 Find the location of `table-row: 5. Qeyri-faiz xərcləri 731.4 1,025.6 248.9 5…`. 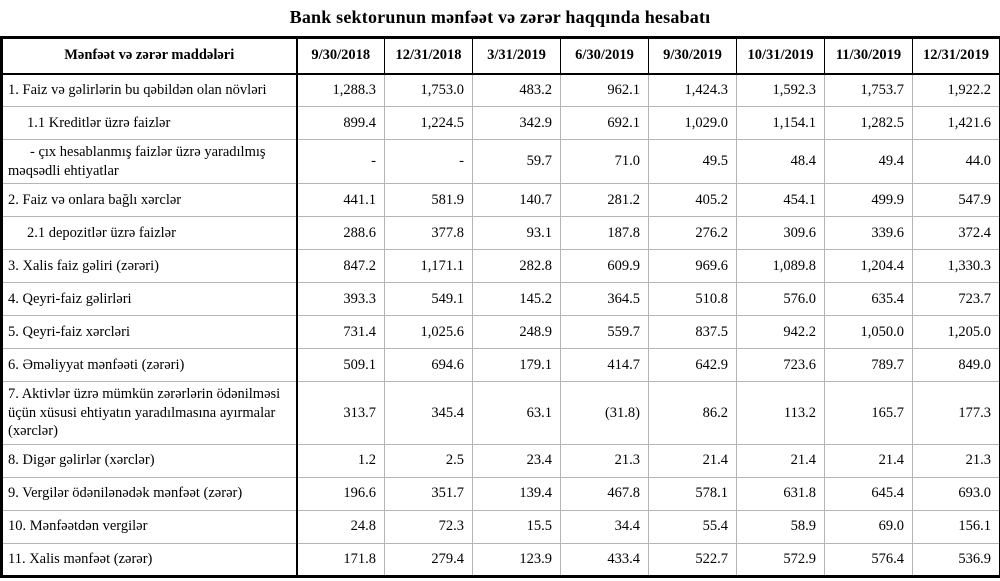

table-row: 5. Qeyri-faiz xərcləri 731.4 1,025.6 248.9 5… is located at coordinates (500, 332).